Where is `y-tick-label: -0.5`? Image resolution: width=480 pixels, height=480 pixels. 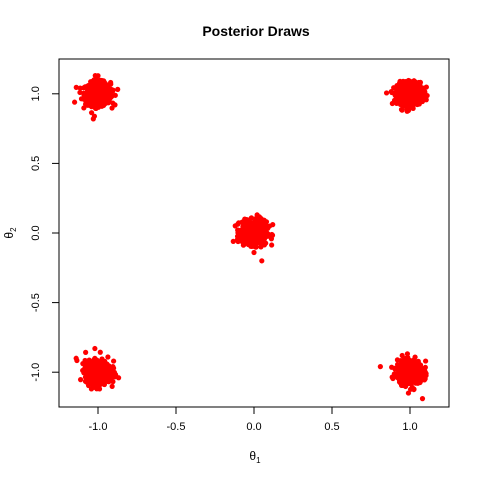
y-tick-label: -0.5 is located at coordinates (36, 302).